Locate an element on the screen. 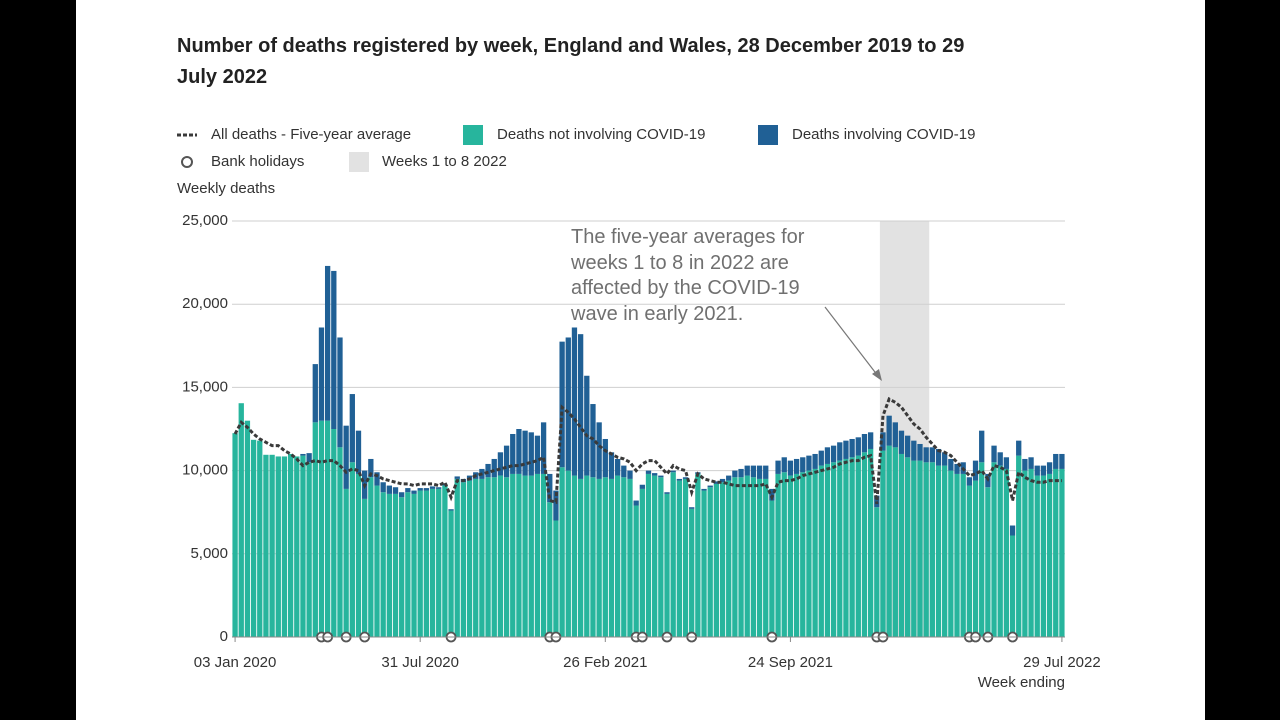 The height and width of the screenshot is (720, 1280). legend-icon is located at coordinates (187, 162).